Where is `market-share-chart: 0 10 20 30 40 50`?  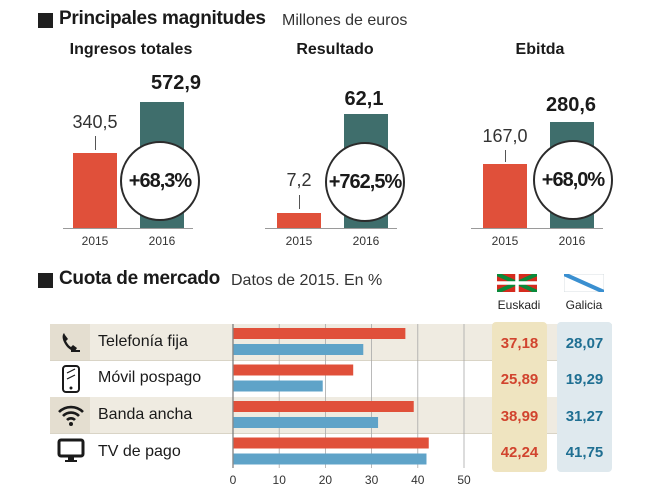 market-share-chart: 0 10 20 30 40 50 is located at coordinates (350, 405).